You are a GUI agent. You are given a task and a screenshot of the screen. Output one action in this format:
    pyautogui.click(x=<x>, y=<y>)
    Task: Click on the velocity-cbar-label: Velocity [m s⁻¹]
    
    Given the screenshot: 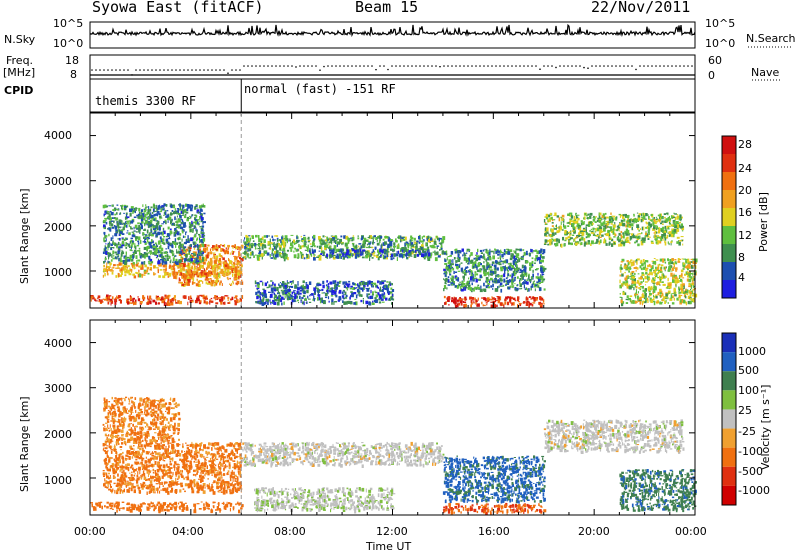 What is the action you would take?
    pyautogui.click(x=765, y=427)
    